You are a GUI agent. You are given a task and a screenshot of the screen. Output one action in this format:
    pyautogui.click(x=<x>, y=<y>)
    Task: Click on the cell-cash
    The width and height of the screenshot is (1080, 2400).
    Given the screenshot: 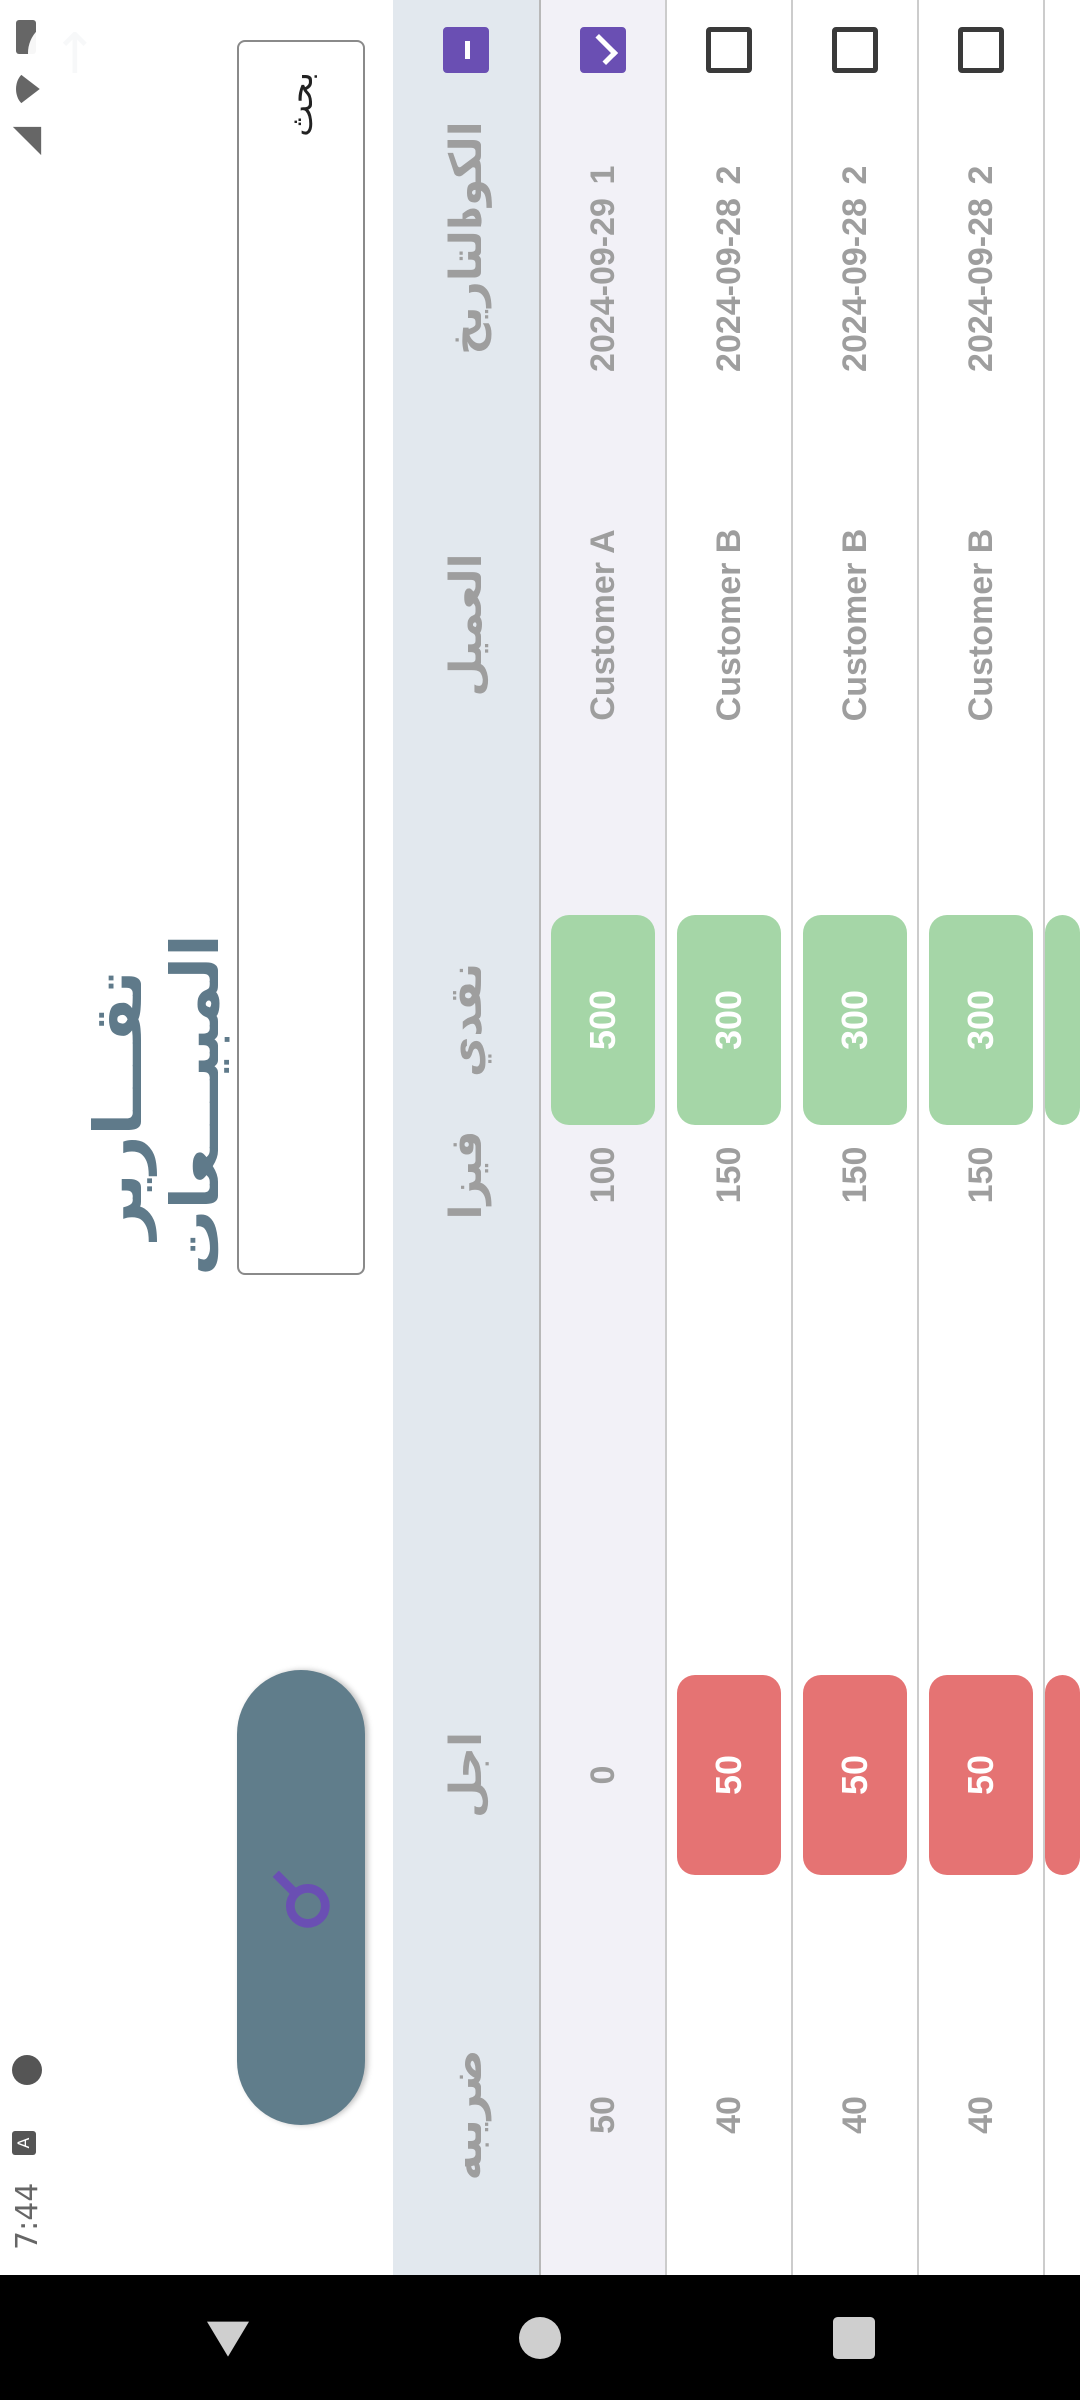 What is the action you would take?
    pyautogui.click(x=1062, y=1020)
    